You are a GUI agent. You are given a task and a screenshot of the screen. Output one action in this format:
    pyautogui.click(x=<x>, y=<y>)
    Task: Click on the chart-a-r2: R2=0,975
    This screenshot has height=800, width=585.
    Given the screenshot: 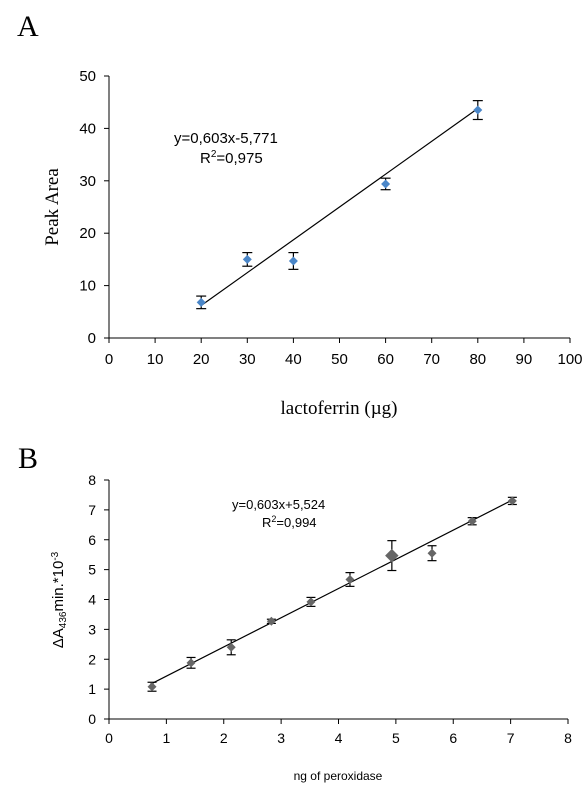 What is the action you would take?
    pyautogui.click(x=231, y=158)
    